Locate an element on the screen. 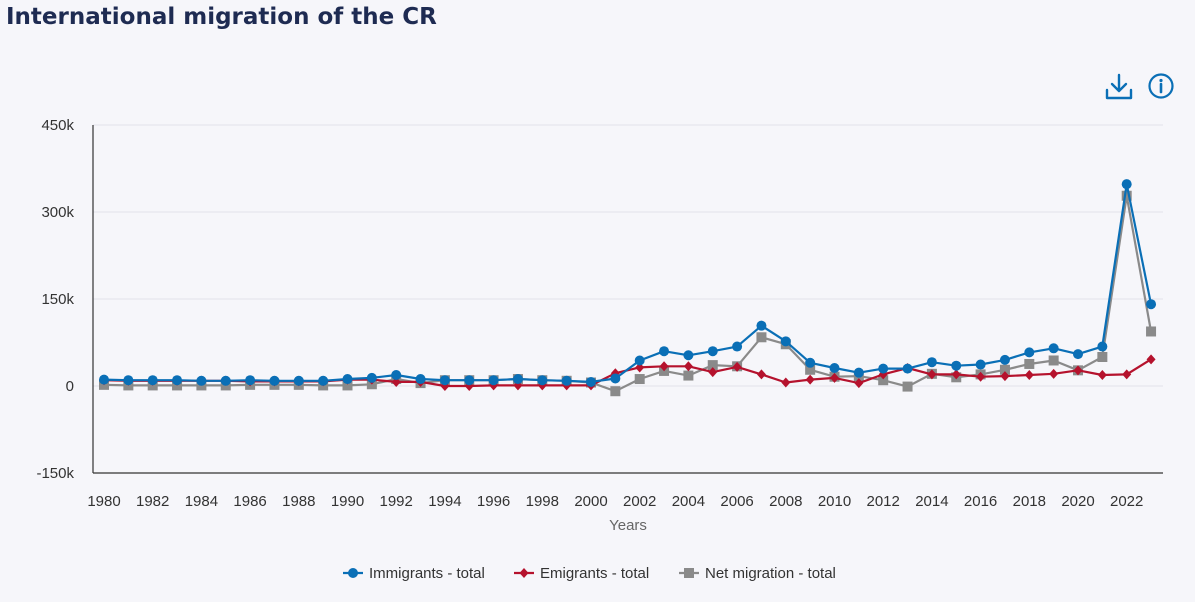 The image size is (1195, 602). x-tick-label: 2018 is located at coordinates (1029, 501).